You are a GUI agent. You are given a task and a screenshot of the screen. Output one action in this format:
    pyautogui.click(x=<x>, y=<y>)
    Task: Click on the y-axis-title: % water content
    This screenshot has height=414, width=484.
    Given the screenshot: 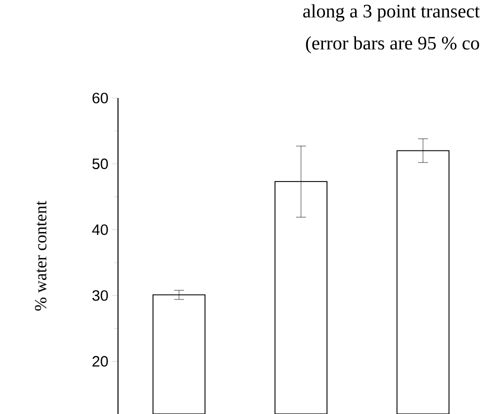 What is the action you would take?
    pyautogui.click(x=40, y=255)
    